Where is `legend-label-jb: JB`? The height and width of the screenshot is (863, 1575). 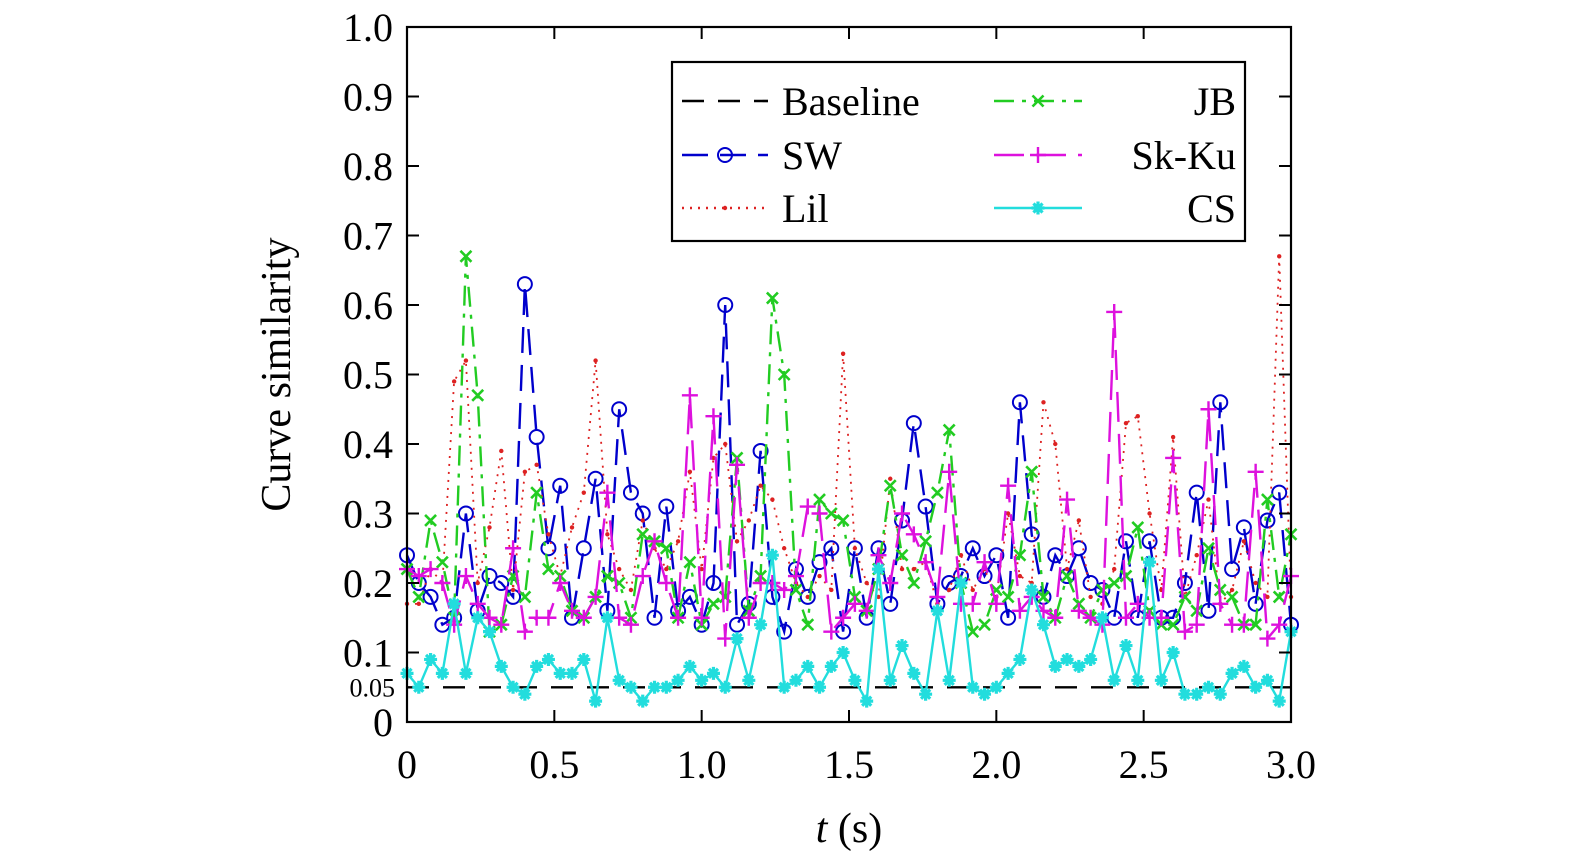 legend-label-jb: JB is located at coordinates (1215, 101).